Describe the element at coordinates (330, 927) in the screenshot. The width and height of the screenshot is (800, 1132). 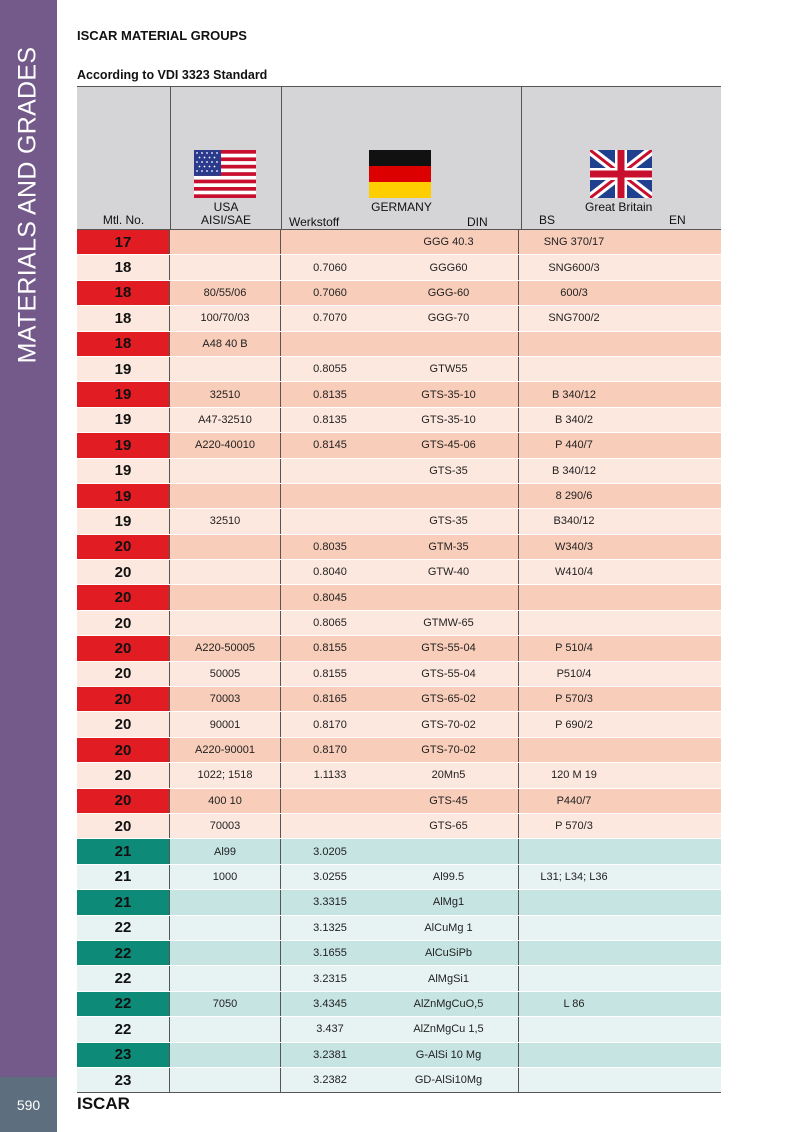
I see `cell-werkstoff: 3.1325` at that location.